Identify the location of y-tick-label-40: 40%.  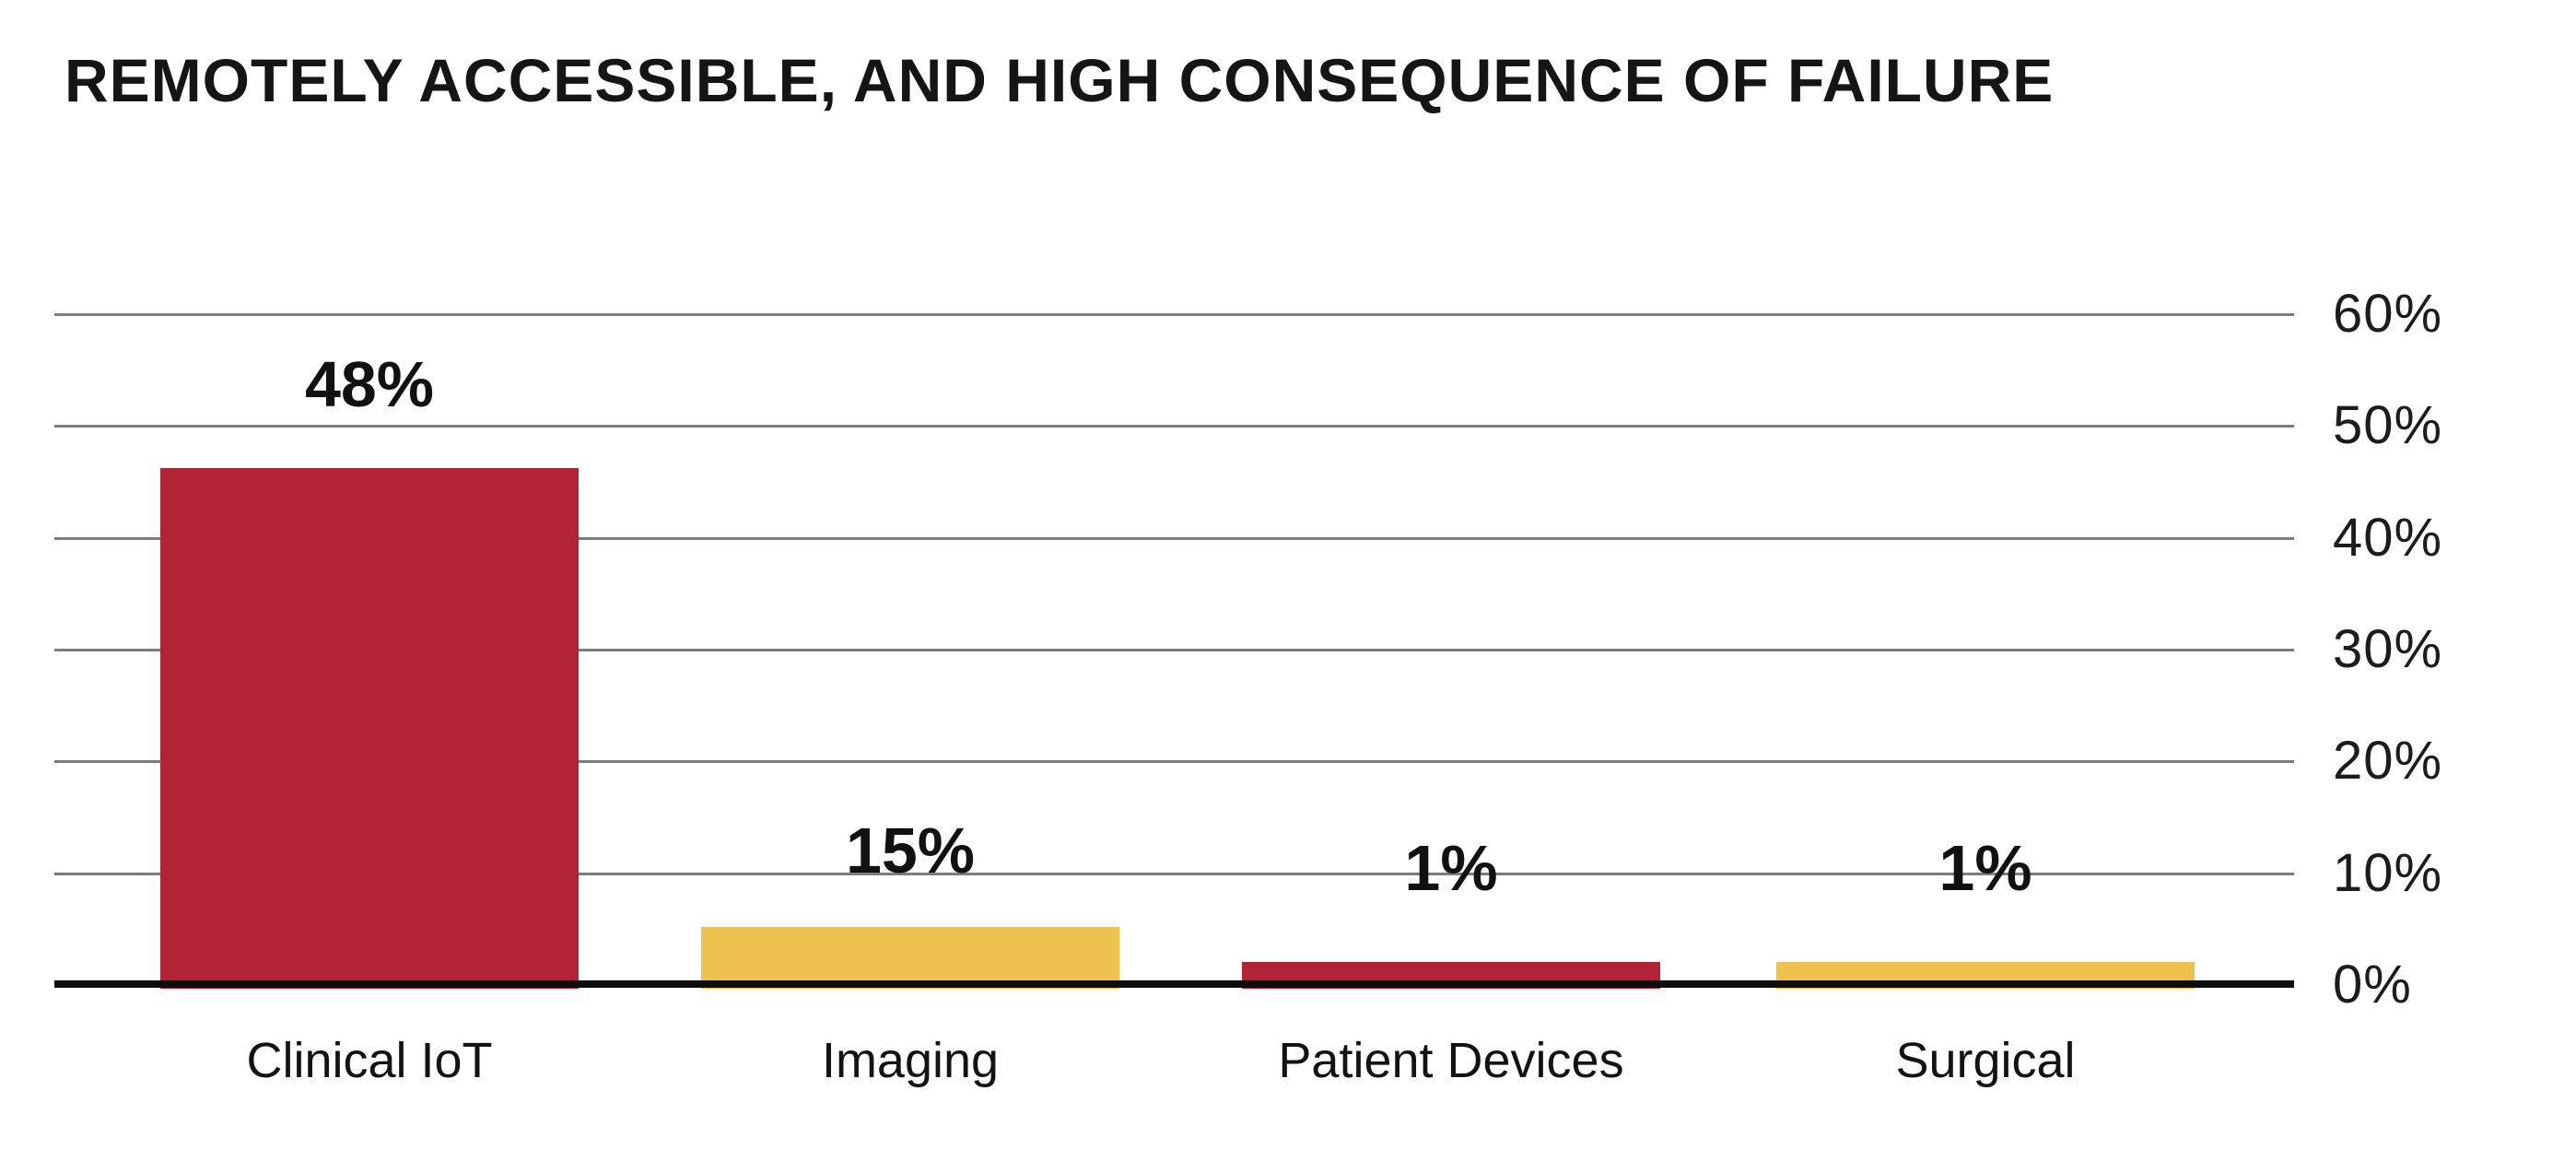
(2388, 537).